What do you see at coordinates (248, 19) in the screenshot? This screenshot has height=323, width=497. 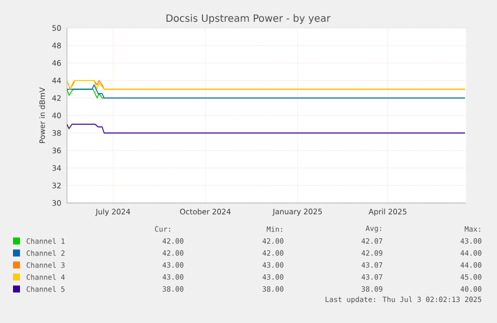 I see `chart-title: Docsis Upstream Power - by year` at bounding box center [248, 19].